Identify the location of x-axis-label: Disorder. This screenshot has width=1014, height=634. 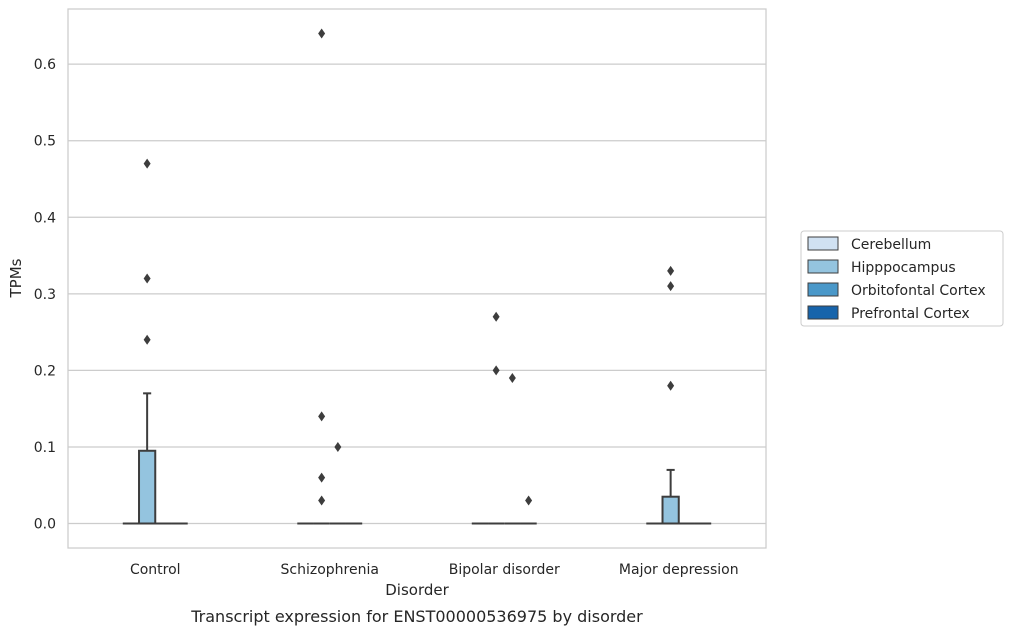
(417, 590).